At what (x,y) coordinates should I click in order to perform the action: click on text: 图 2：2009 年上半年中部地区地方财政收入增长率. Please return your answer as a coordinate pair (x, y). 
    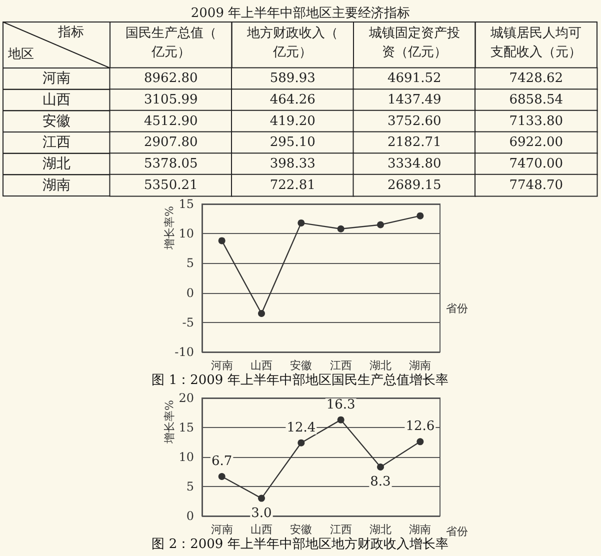
    Looking at the image, I should click on (300, 544).